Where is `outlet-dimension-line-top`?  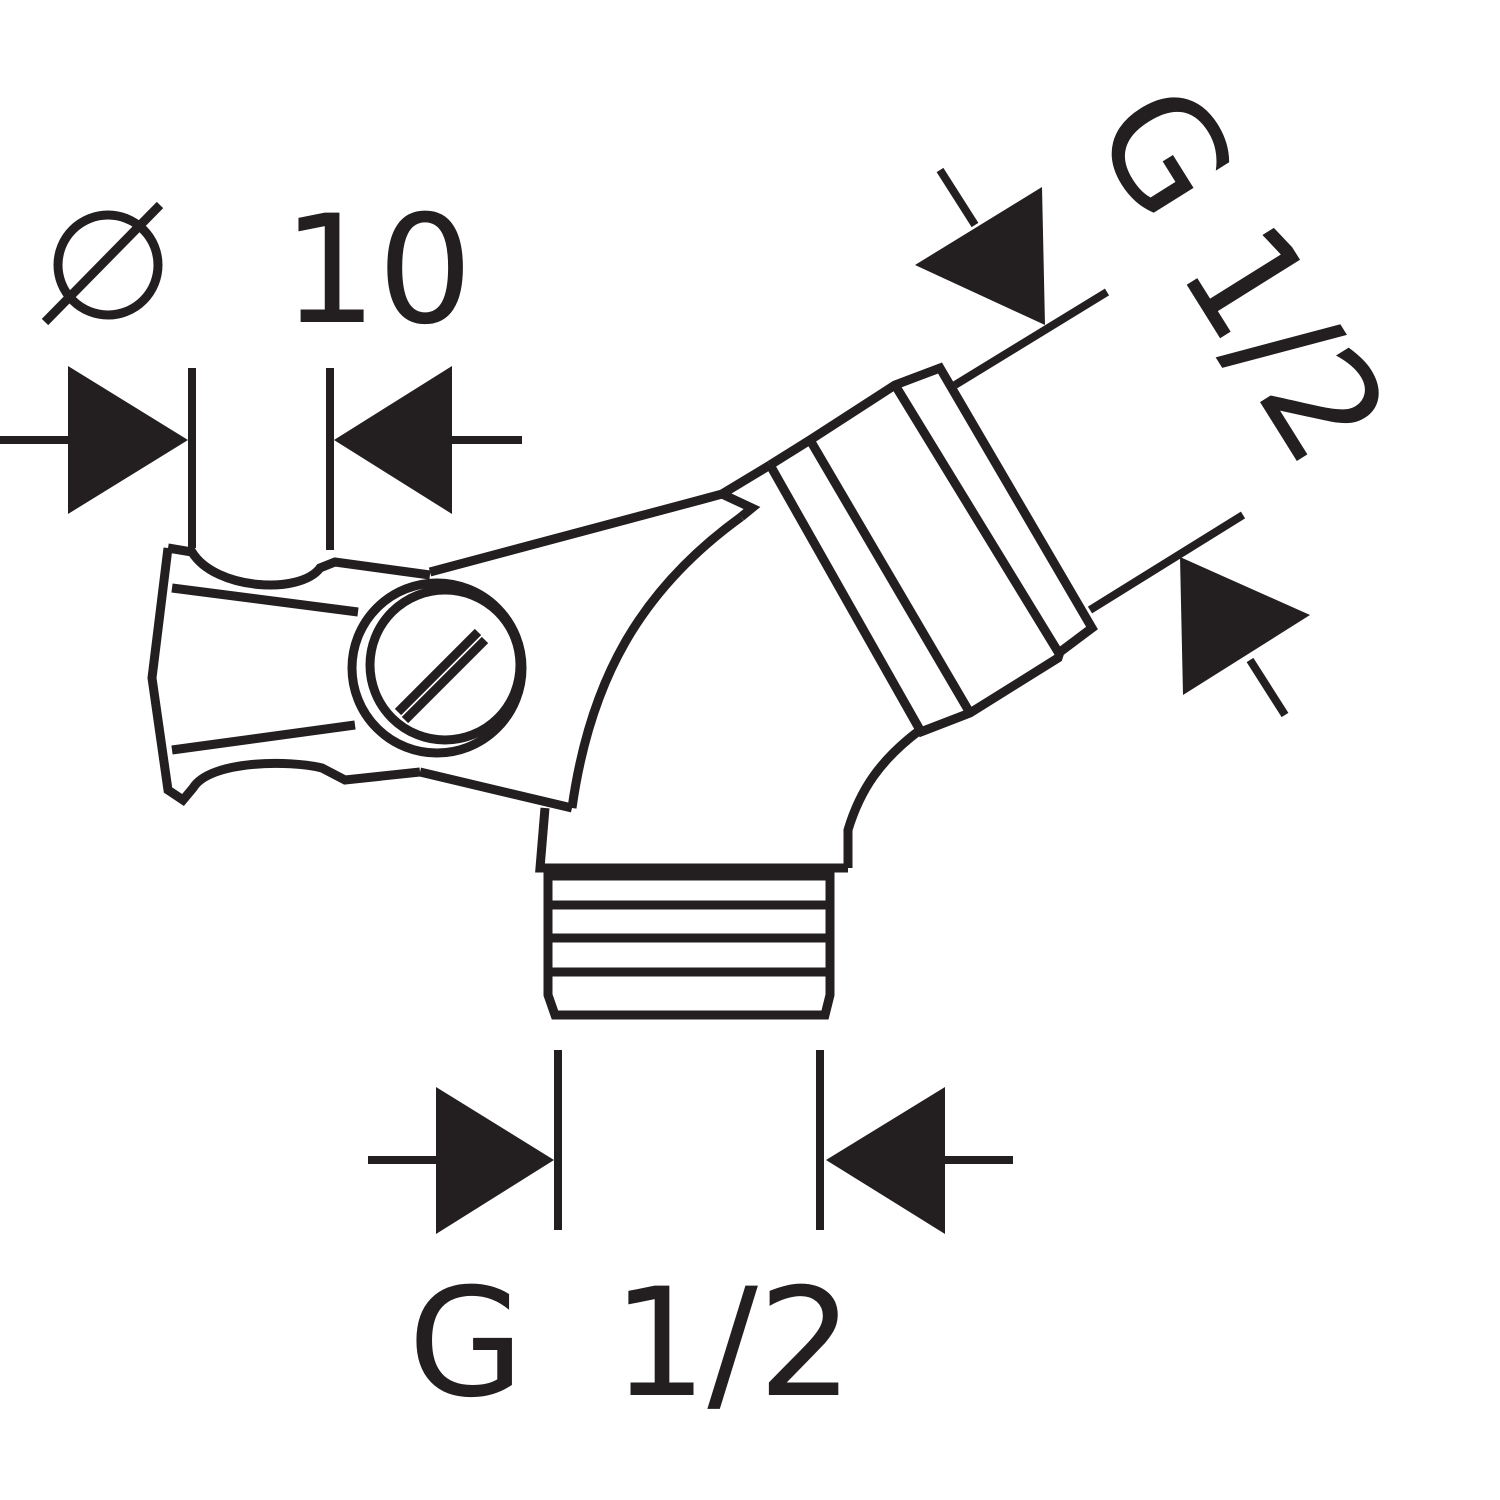
outlet-dimension-line-top is located at coordinates (957, 197).